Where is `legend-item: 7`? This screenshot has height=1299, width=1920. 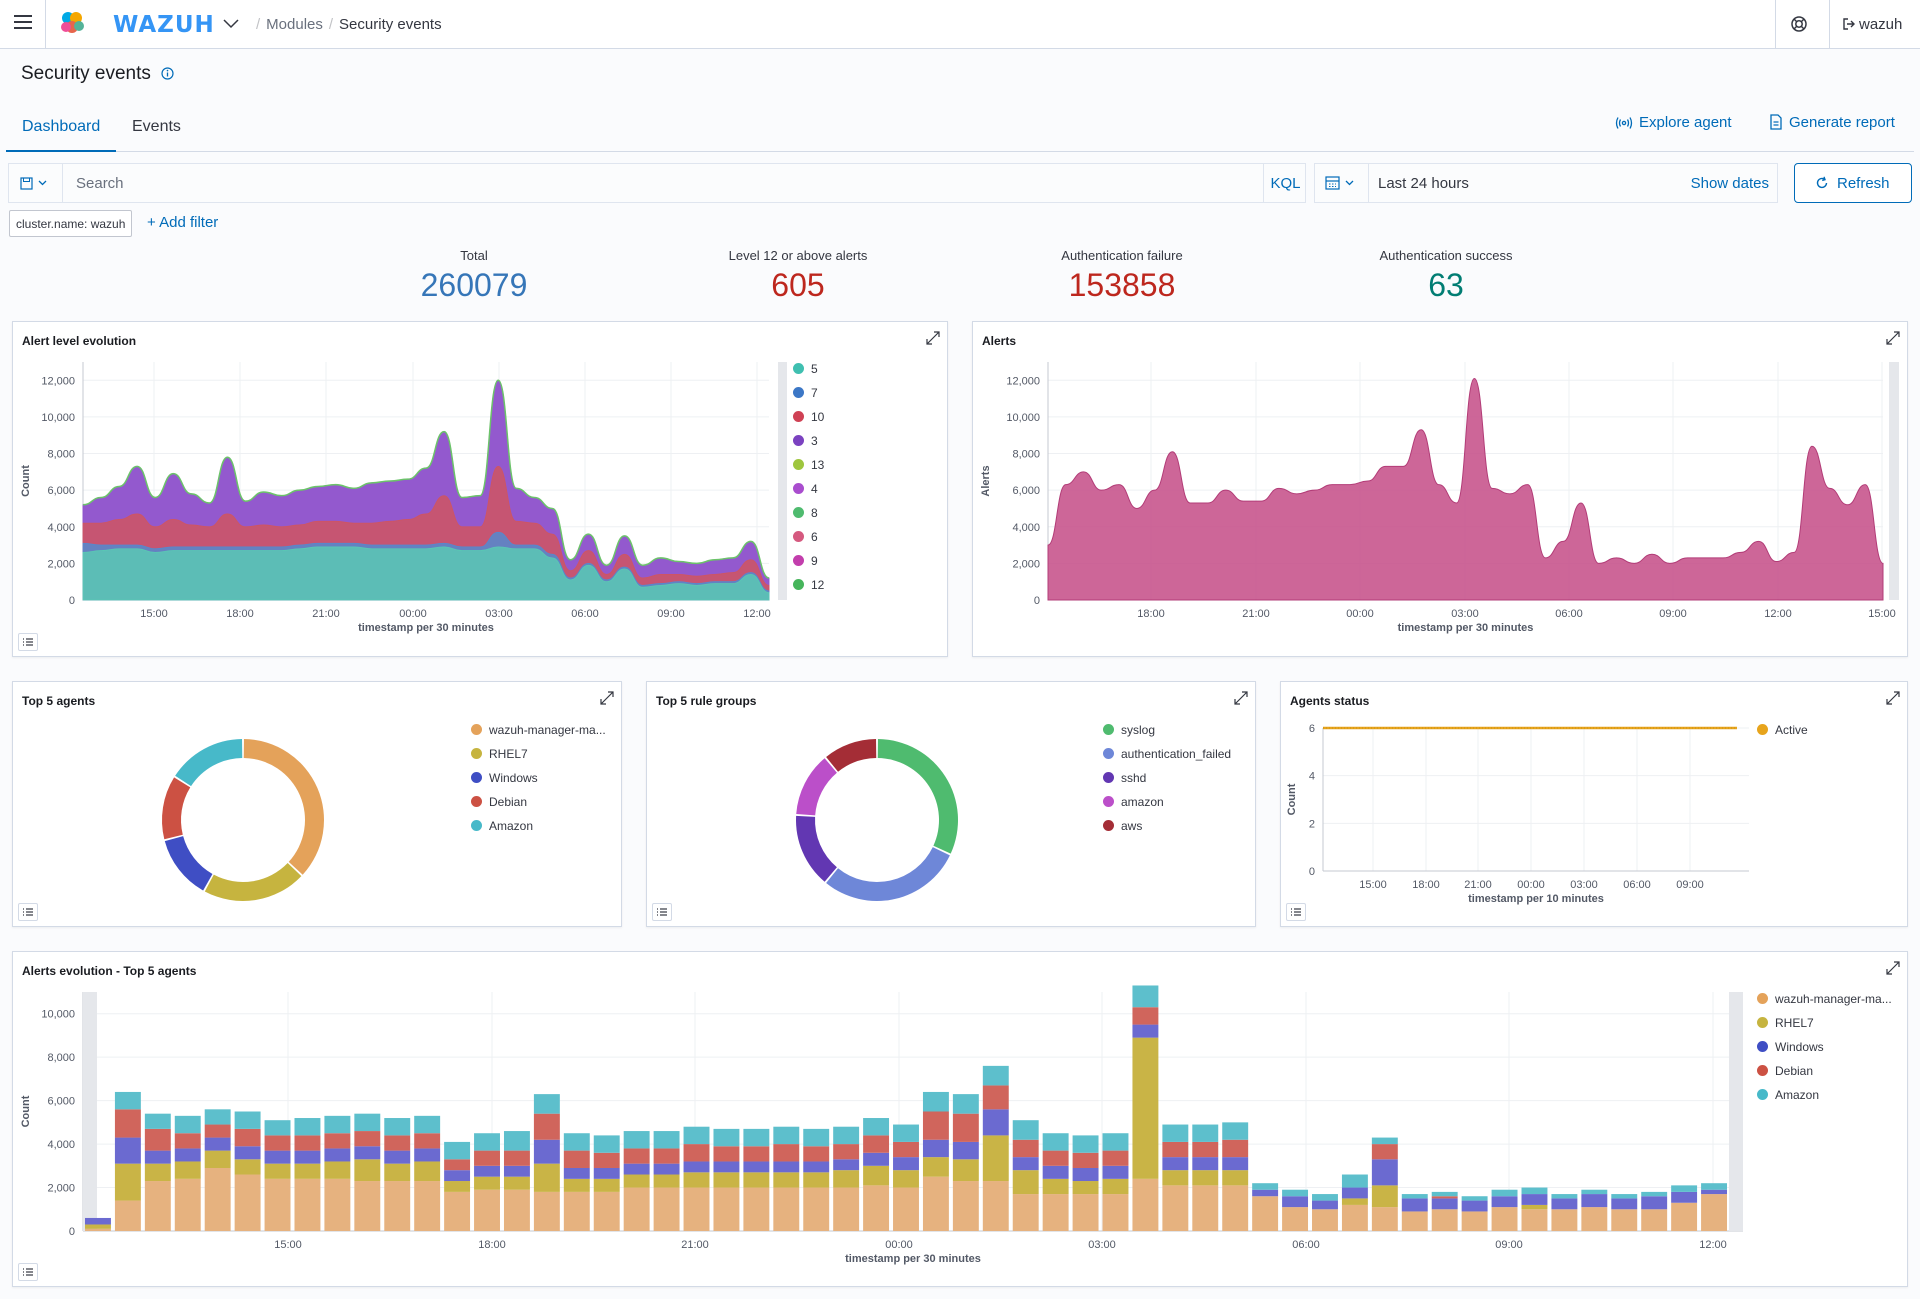 legend-item: 7 is located at coordinates (808, 398).